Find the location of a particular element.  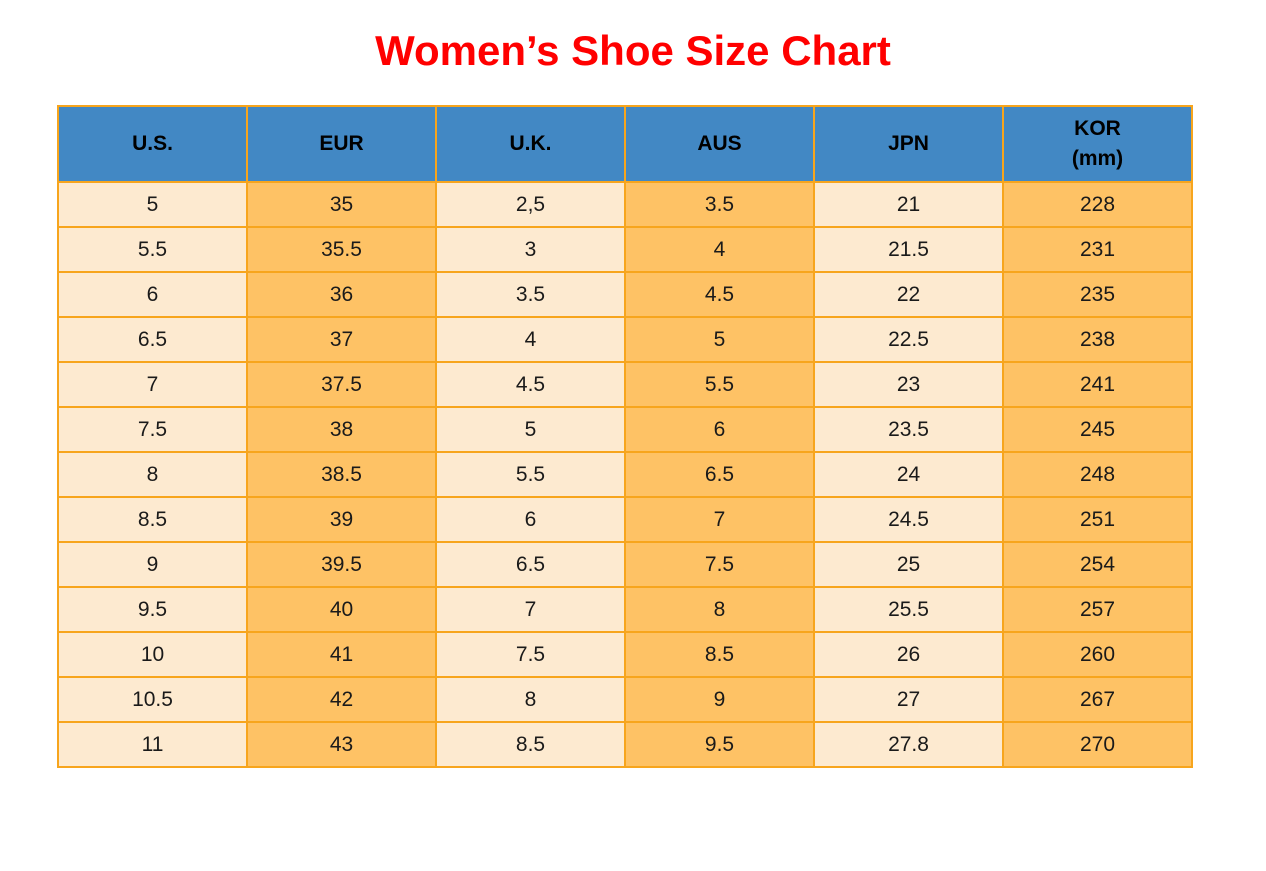

cell-uk: 6 is located at coordinates (530, 519).